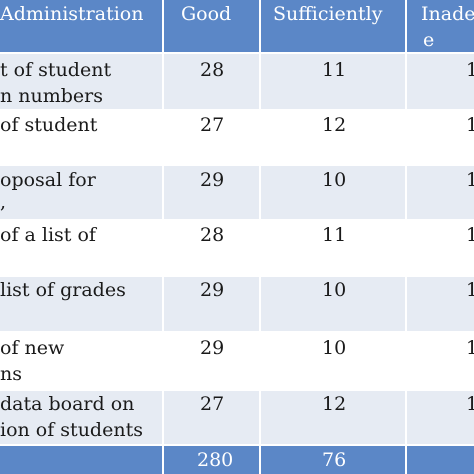 The height and width of the screenshot is (474, 474). What do you see at coordinates (3, 202) in the screenshot?
I see `row-label-line2: ,` at bounding box center [3, 202].